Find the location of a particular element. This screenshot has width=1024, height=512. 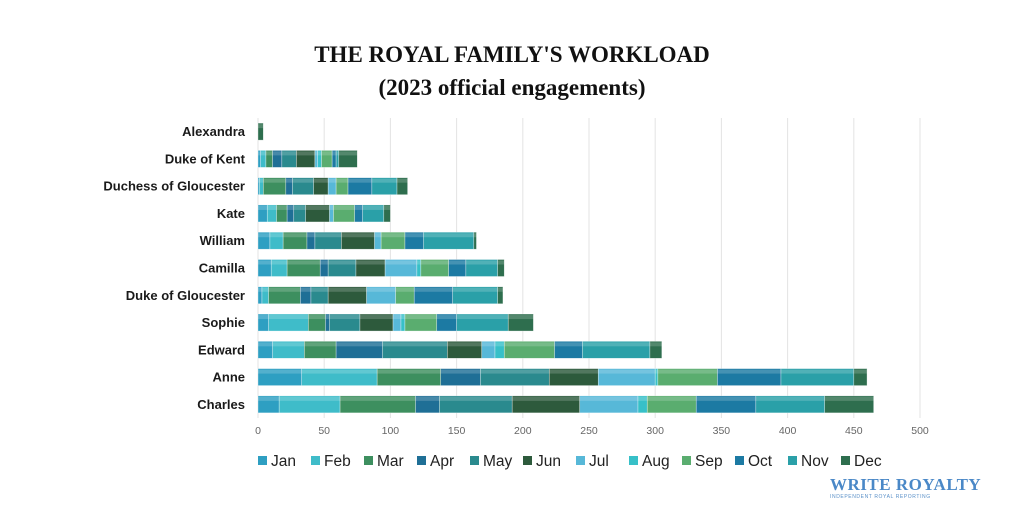

category-label: William is located at coordinates (222, 240).